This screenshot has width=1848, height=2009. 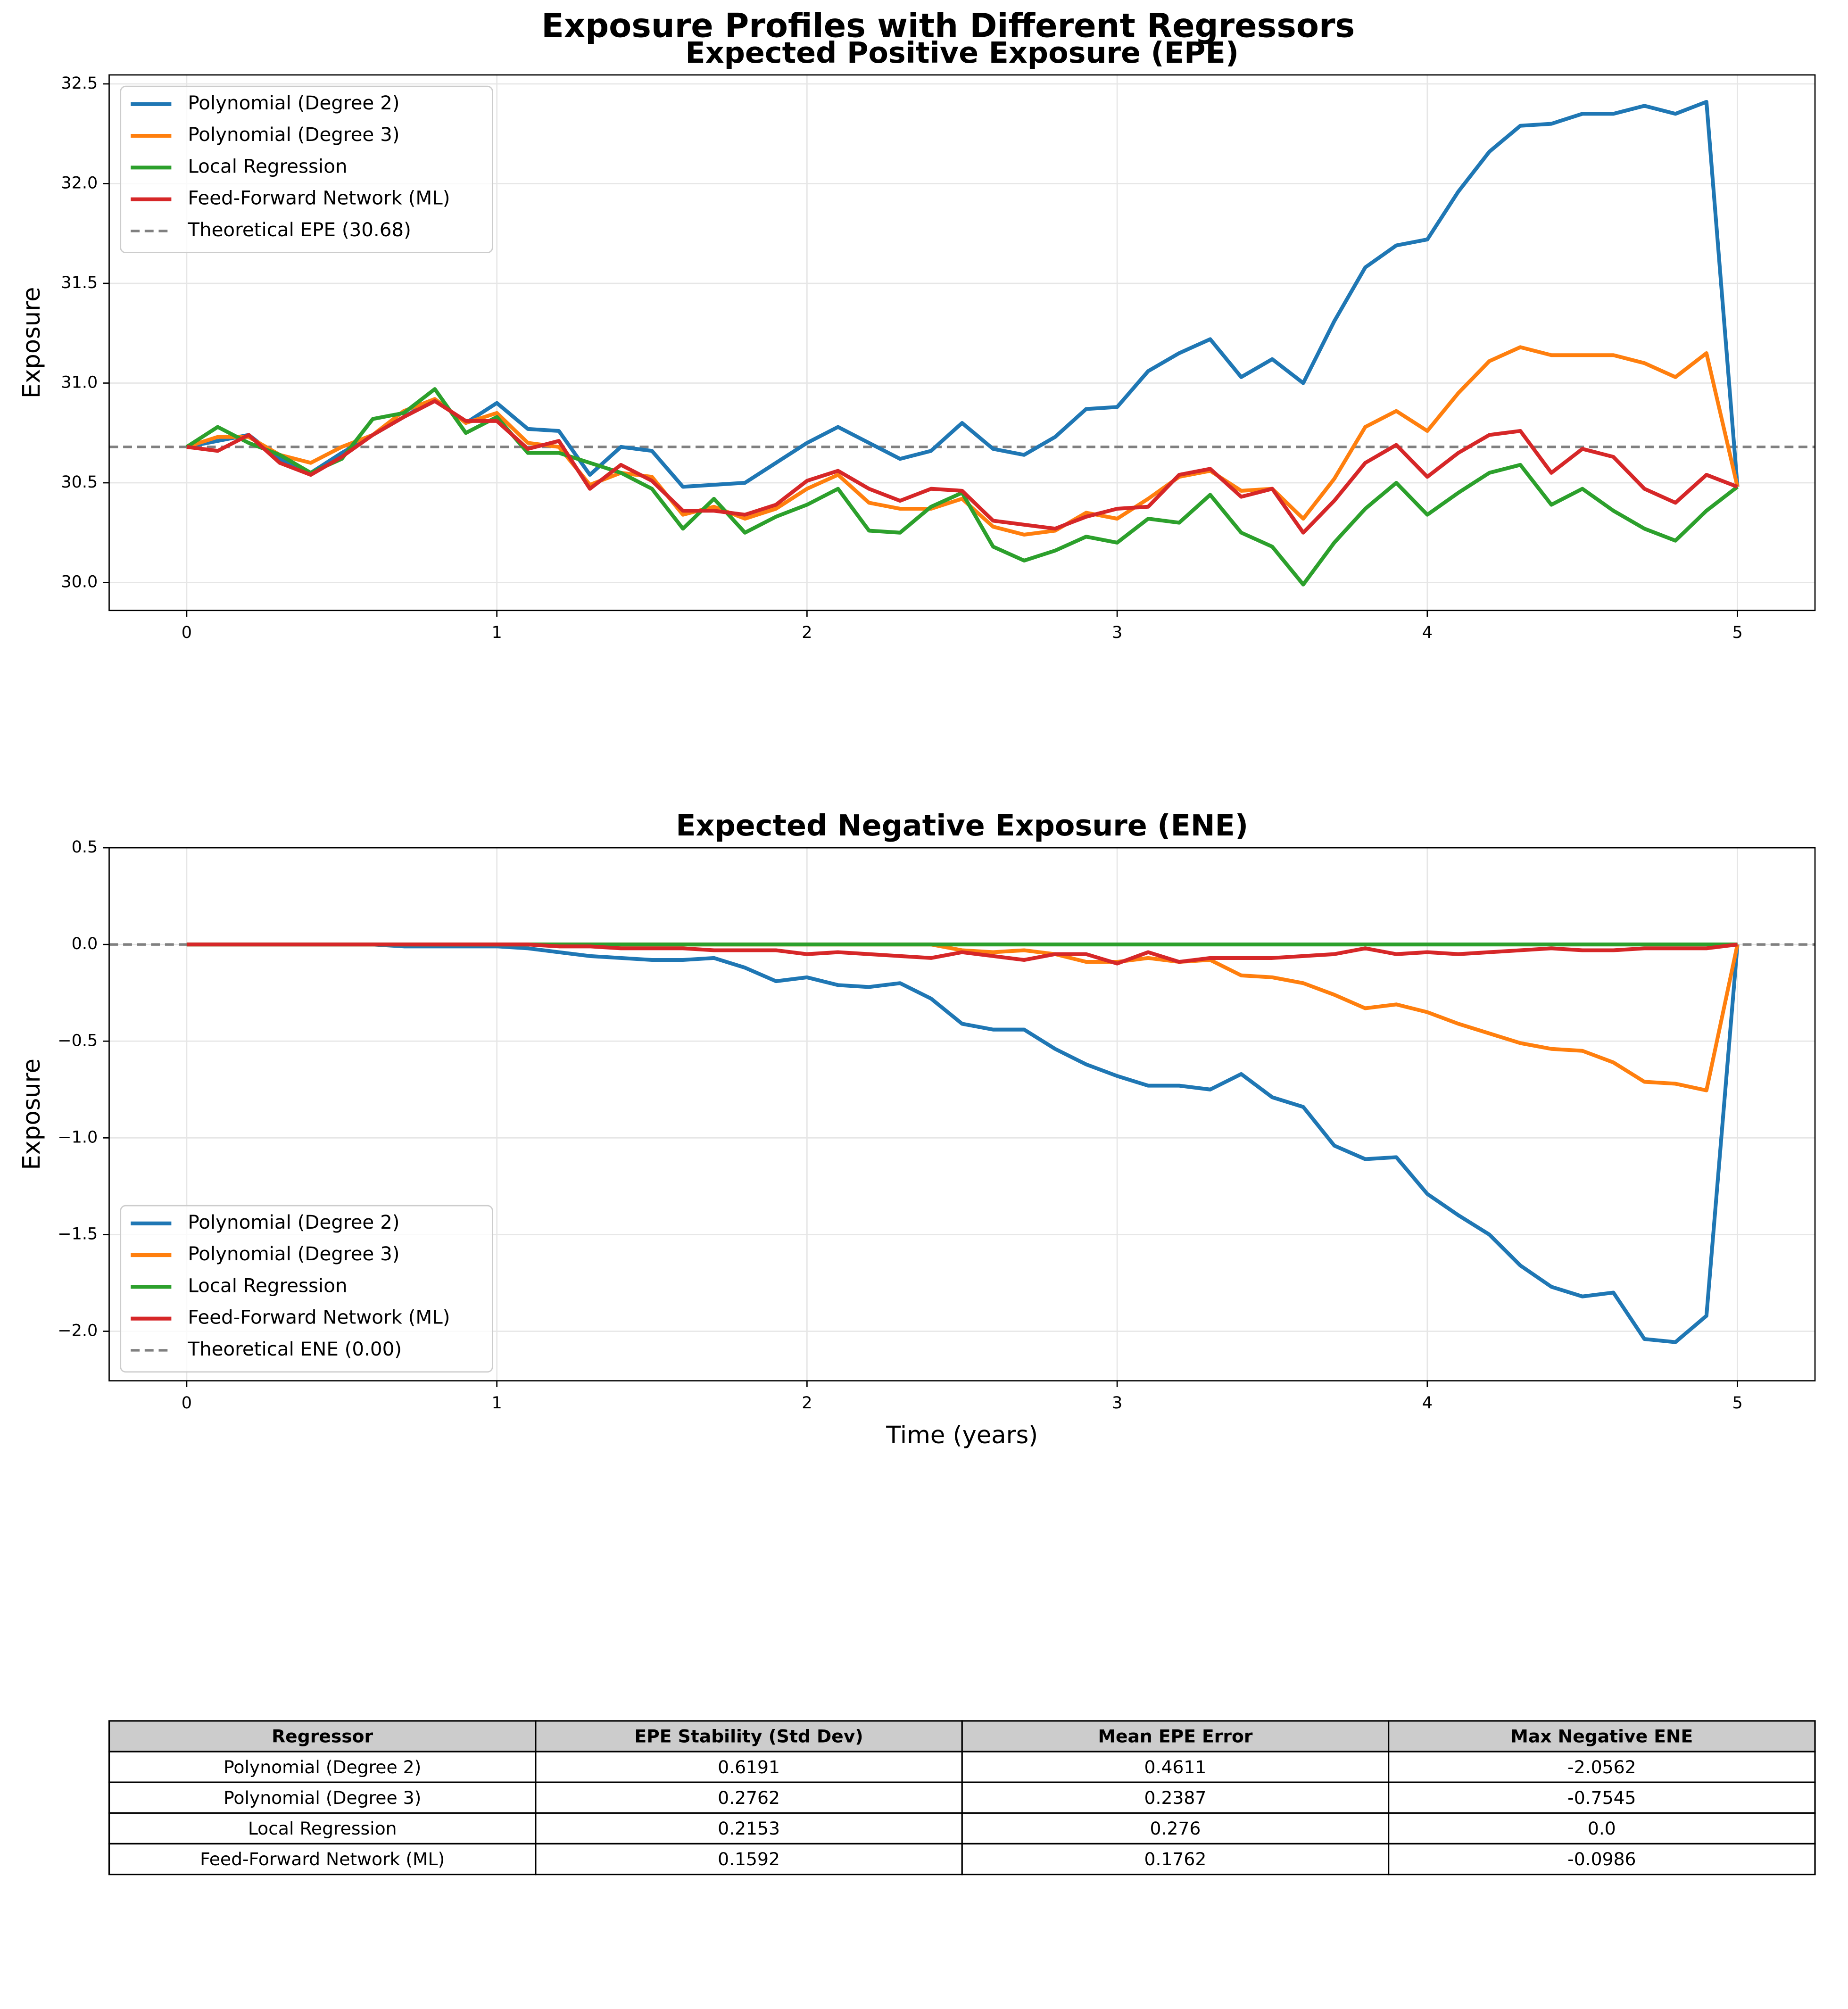 I want to click on y-tick-label: 30.0, so click(x=79, y=582).